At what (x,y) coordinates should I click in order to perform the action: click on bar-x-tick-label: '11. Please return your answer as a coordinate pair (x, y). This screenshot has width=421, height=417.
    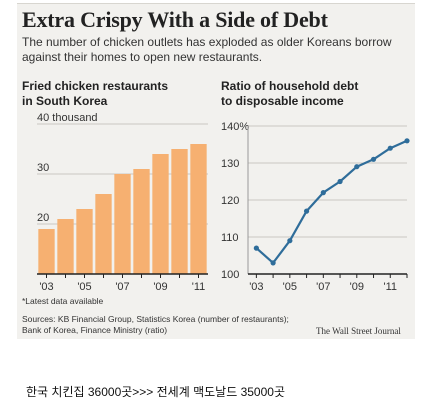
    Looking at the image, I should click on (199, 287).